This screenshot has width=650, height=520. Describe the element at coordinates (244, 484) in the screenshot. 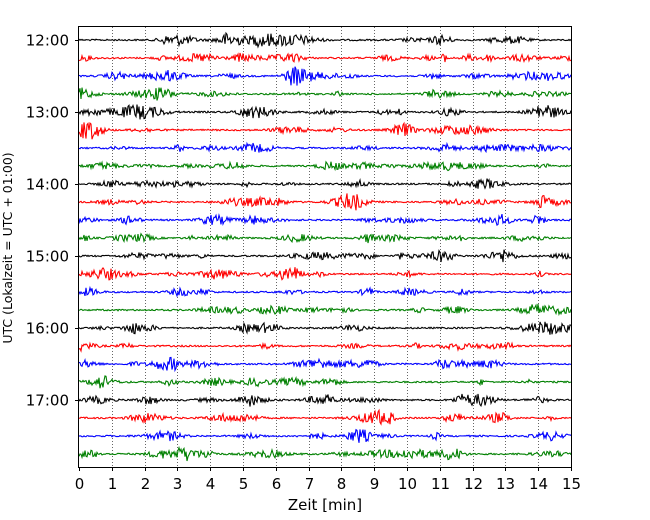

I see `x-tick-label: 5` at that location.